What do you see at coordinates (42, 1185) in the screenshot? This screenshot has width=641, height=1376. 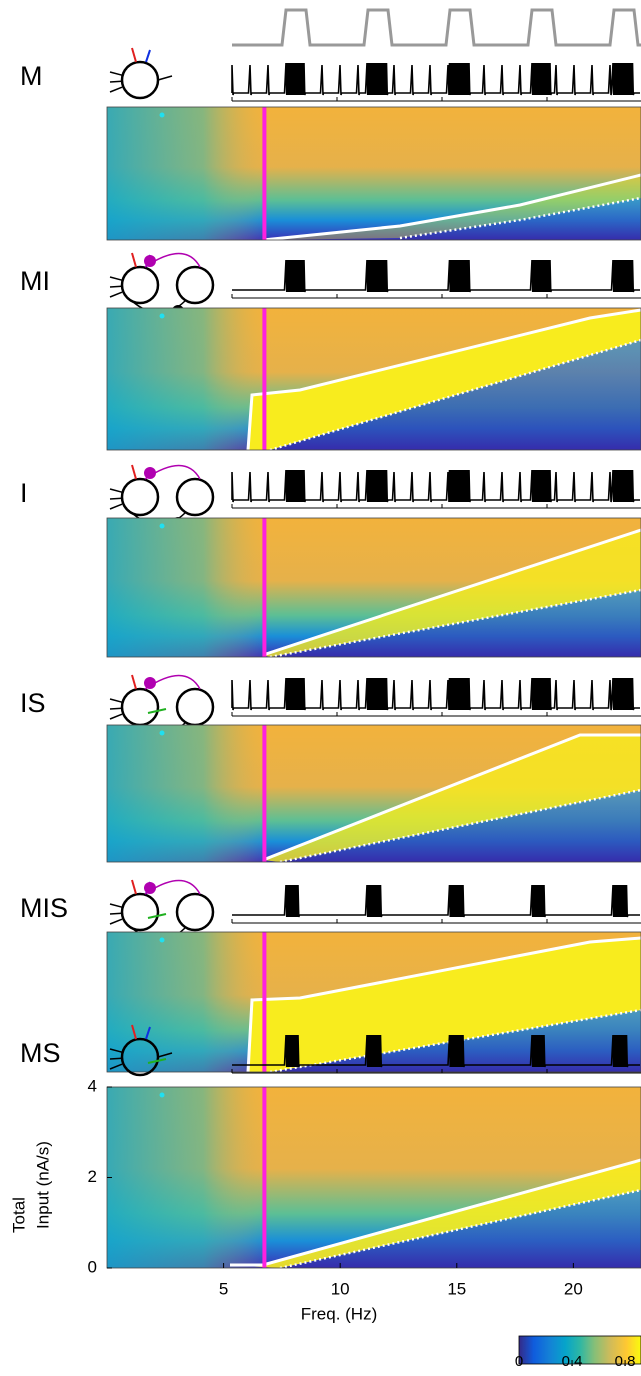 I see `y-axis-label: Input (nA/s)` at bounding box center [42, 1185].